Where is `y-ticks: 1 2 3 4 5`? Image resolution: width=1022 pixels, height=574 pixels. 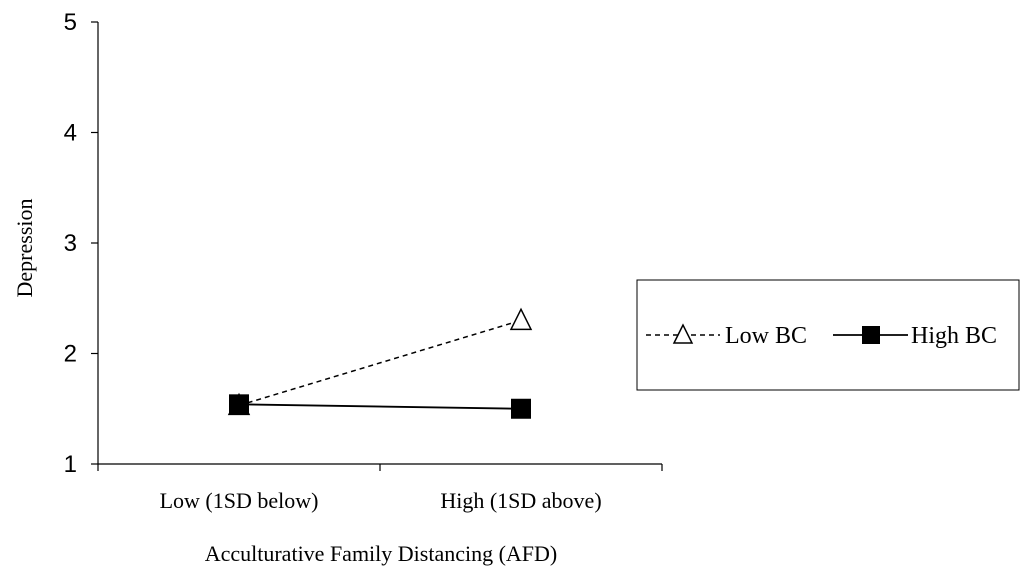
y-ticks: 1 2 3 4 5 is located at coordinates (81, 243).